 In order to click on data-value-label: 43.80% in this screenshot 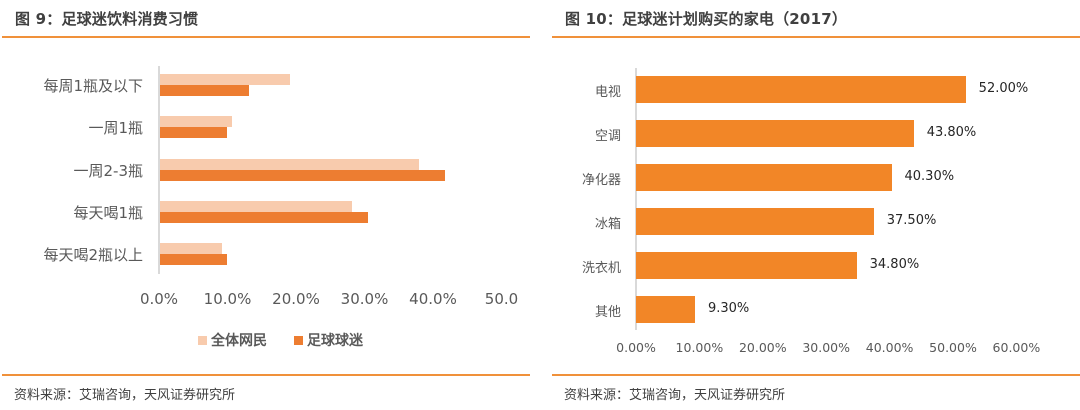, I will do `click(951, 132)`.